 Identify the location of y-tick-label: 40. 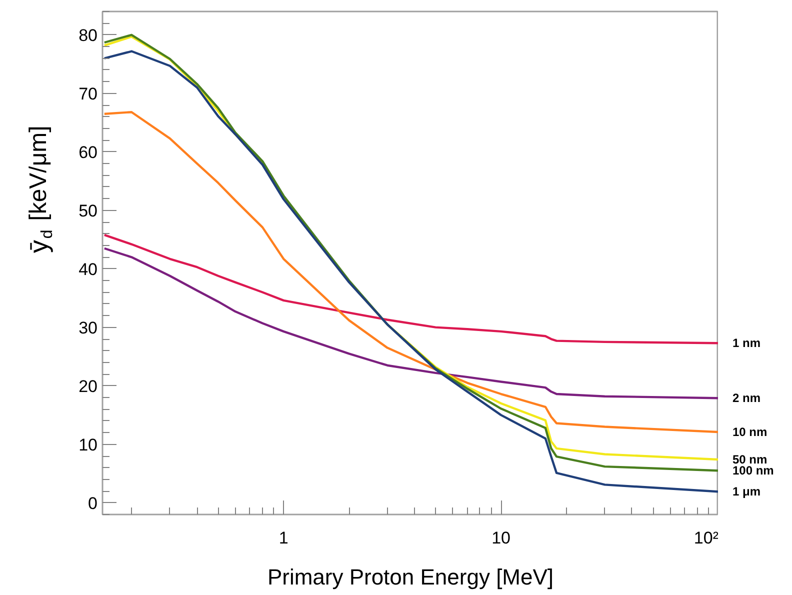
(88, 269).